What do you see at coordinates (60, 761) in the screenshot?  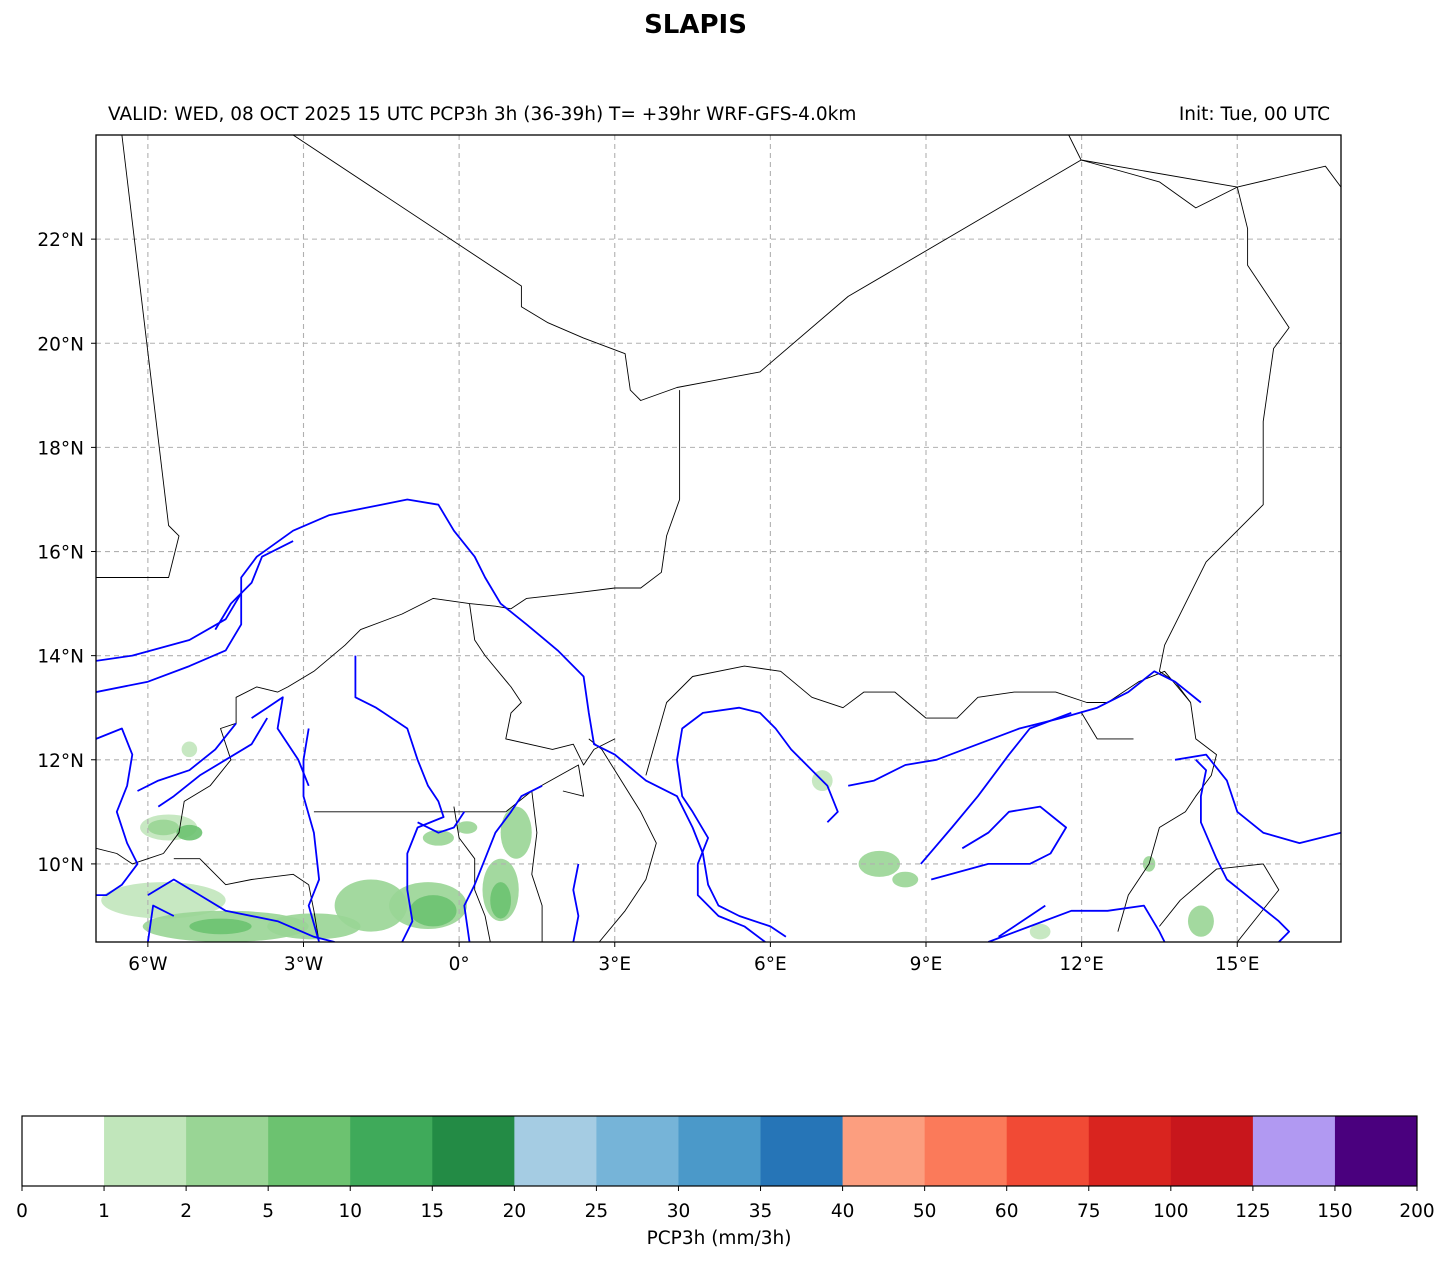 I see `lat-tick-label: 12°N` at bounding box center [60, 761].